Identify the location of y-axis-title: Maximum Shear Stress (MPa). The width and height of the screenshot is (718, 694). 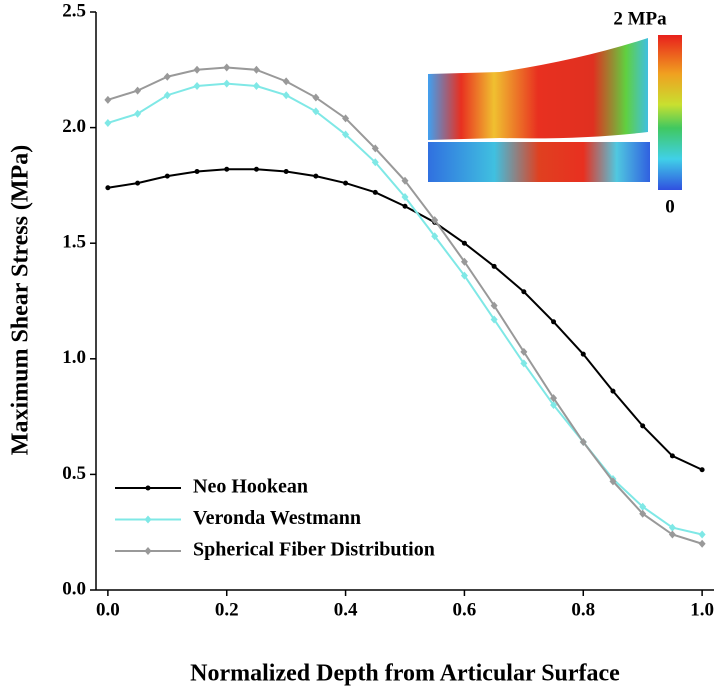
(21, 300).